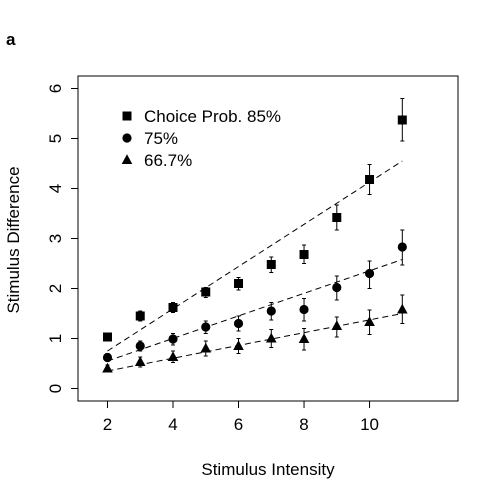 This screenshot has width=499, height=500. I want to click on legend-label: 66.7%, so click(168, 160).